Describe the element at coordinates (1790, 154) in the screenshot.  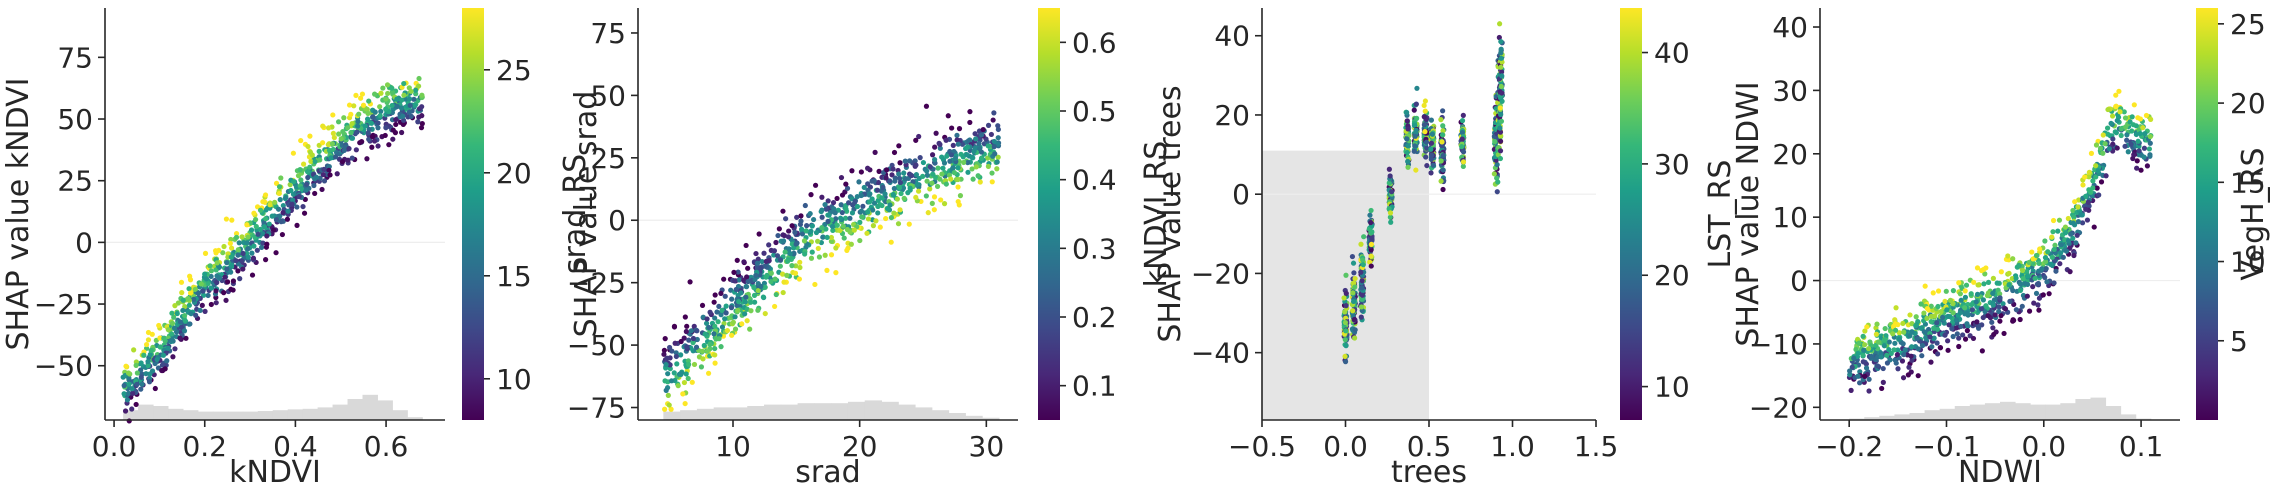
I see `y-tick-label: 20` at that location.